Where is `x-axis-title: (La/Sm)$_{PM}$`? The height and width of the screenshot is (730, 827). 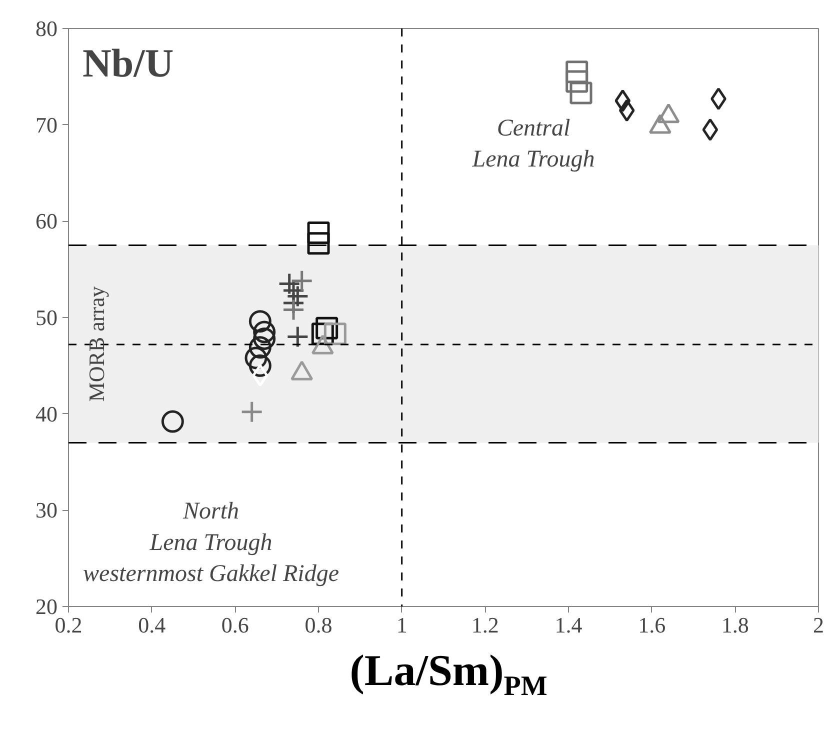 x-axis-title: (La/Sm)$_{PM}$ is located at coordinates (449, 674).